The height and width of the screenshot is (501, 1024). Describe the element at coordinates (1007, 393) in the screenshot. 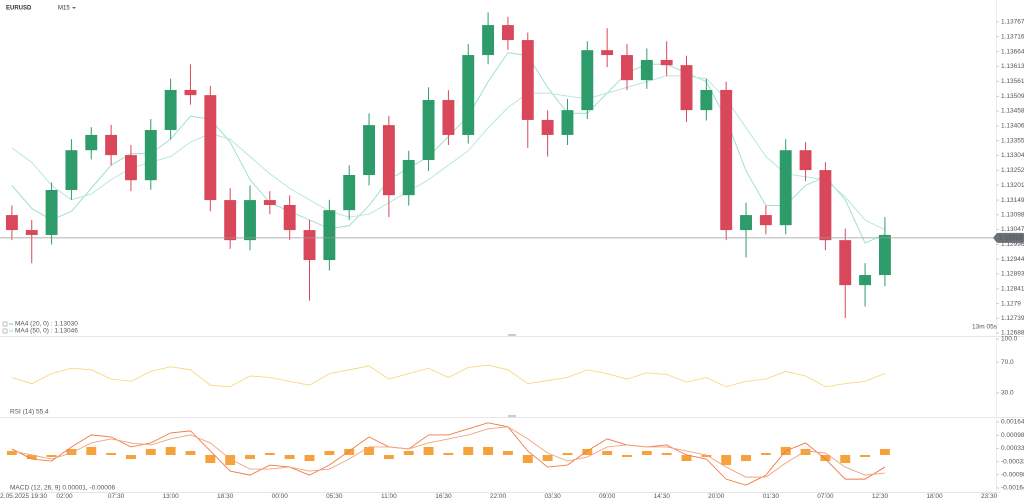

I see `y-tick-label: 30.0` at that location.